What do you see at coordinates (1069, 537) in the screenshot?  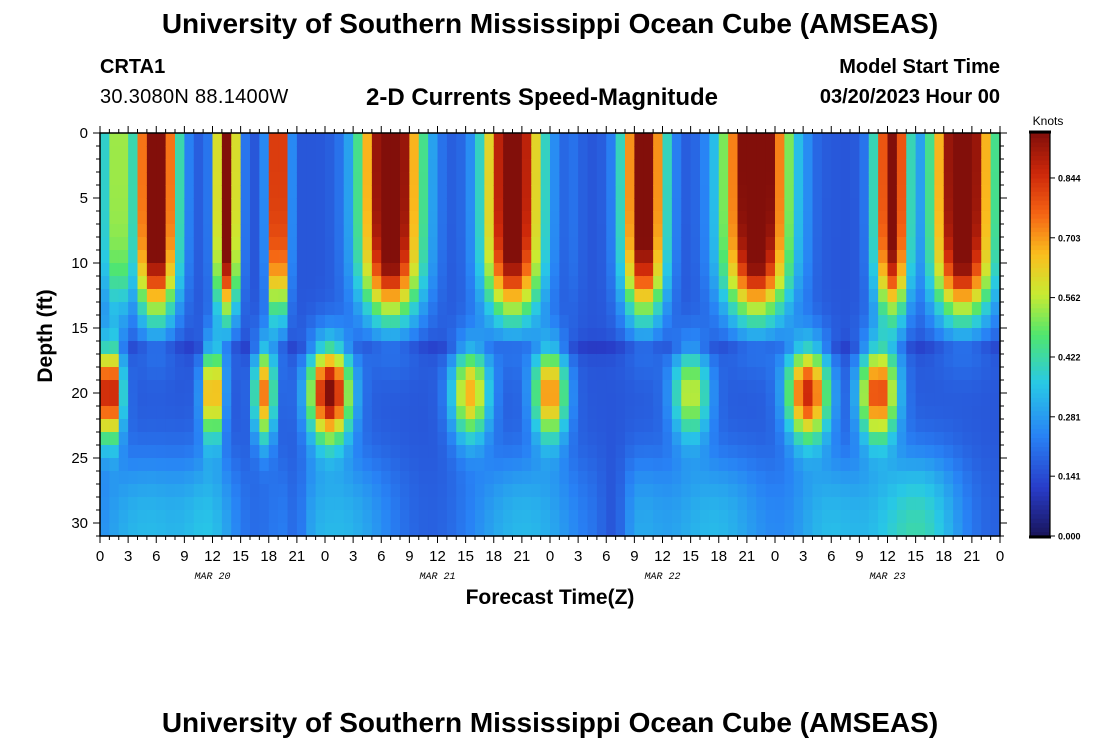 I see `colorbar-tick-label: 0.000` at bounding box center [1069, 537].